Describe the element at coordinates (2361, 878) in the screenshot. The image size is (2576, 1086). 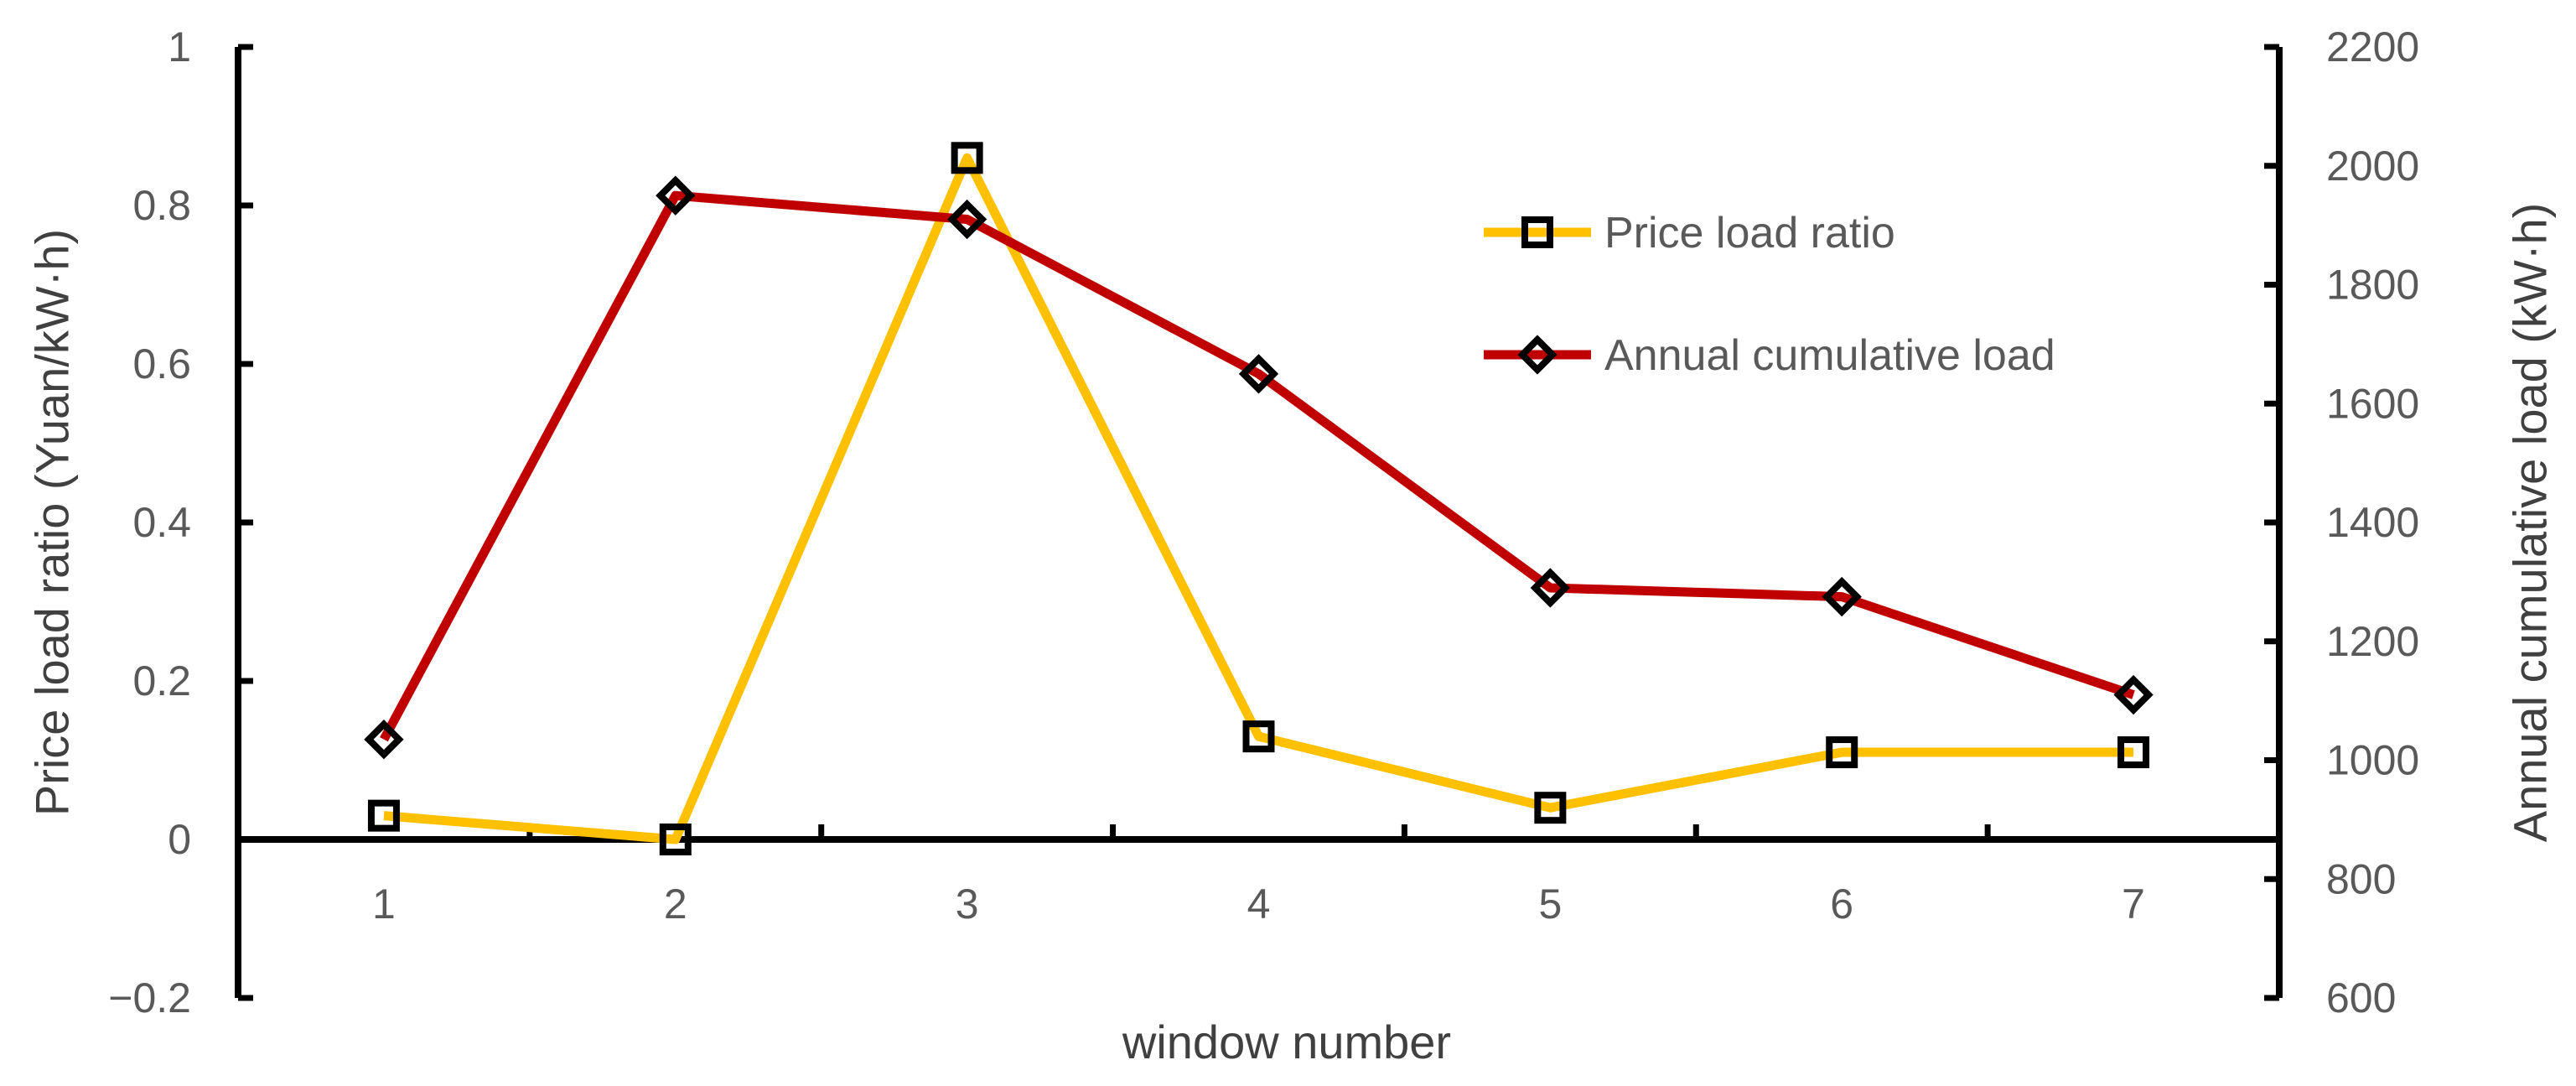
I see `right-axis-tick-label: 800` at that location.